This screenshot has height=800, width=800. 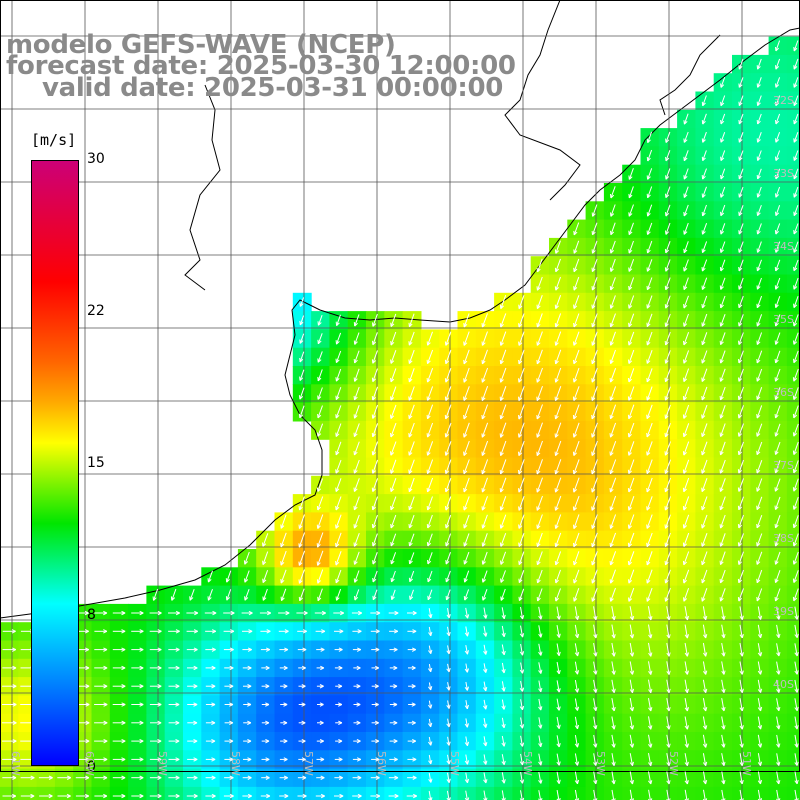 I want to click on lon-label: 54W, so click(x=527, y=763).